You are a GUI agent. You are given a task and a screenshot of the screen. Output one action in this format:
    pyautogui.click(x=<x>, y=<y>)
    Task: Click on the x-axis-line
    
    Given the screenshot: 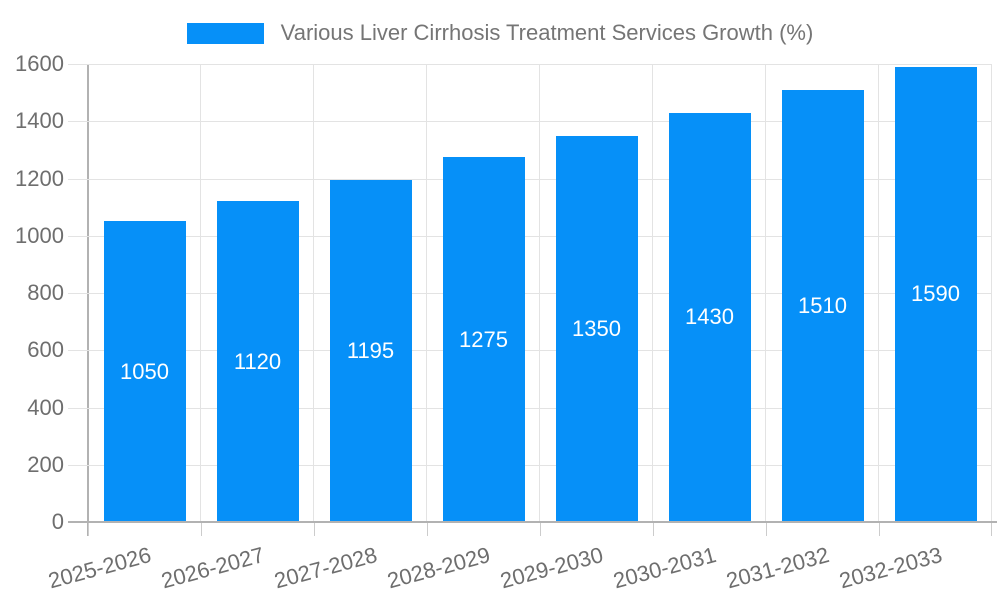 What is the action you would take?
    pyautogui.click(x=532, y=522)
    